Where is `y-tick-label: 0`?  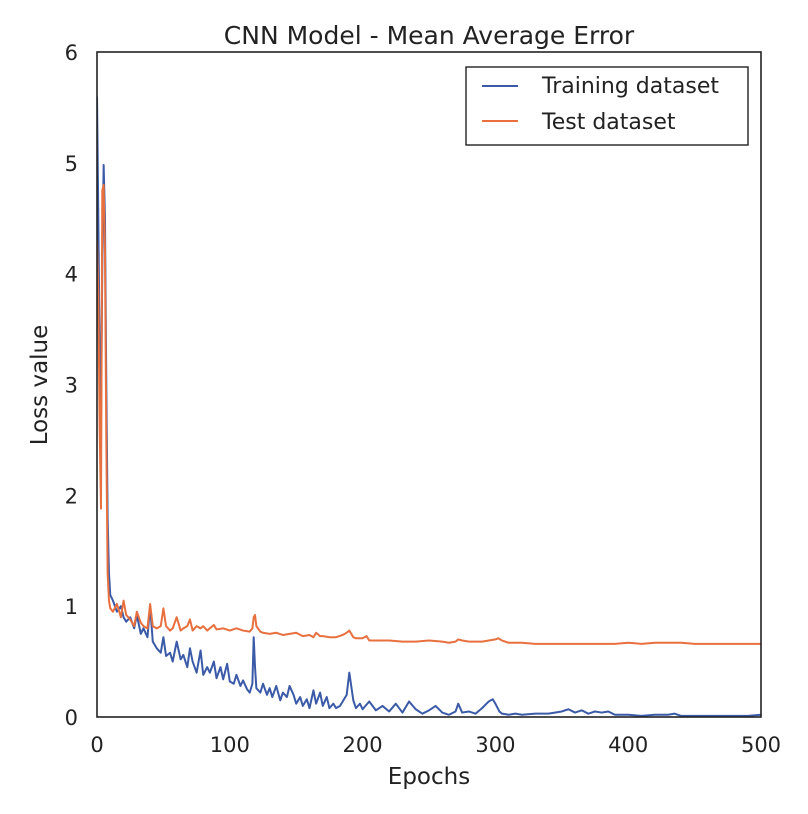
y-tick-label: 0 is located at coordinates (71, 718).